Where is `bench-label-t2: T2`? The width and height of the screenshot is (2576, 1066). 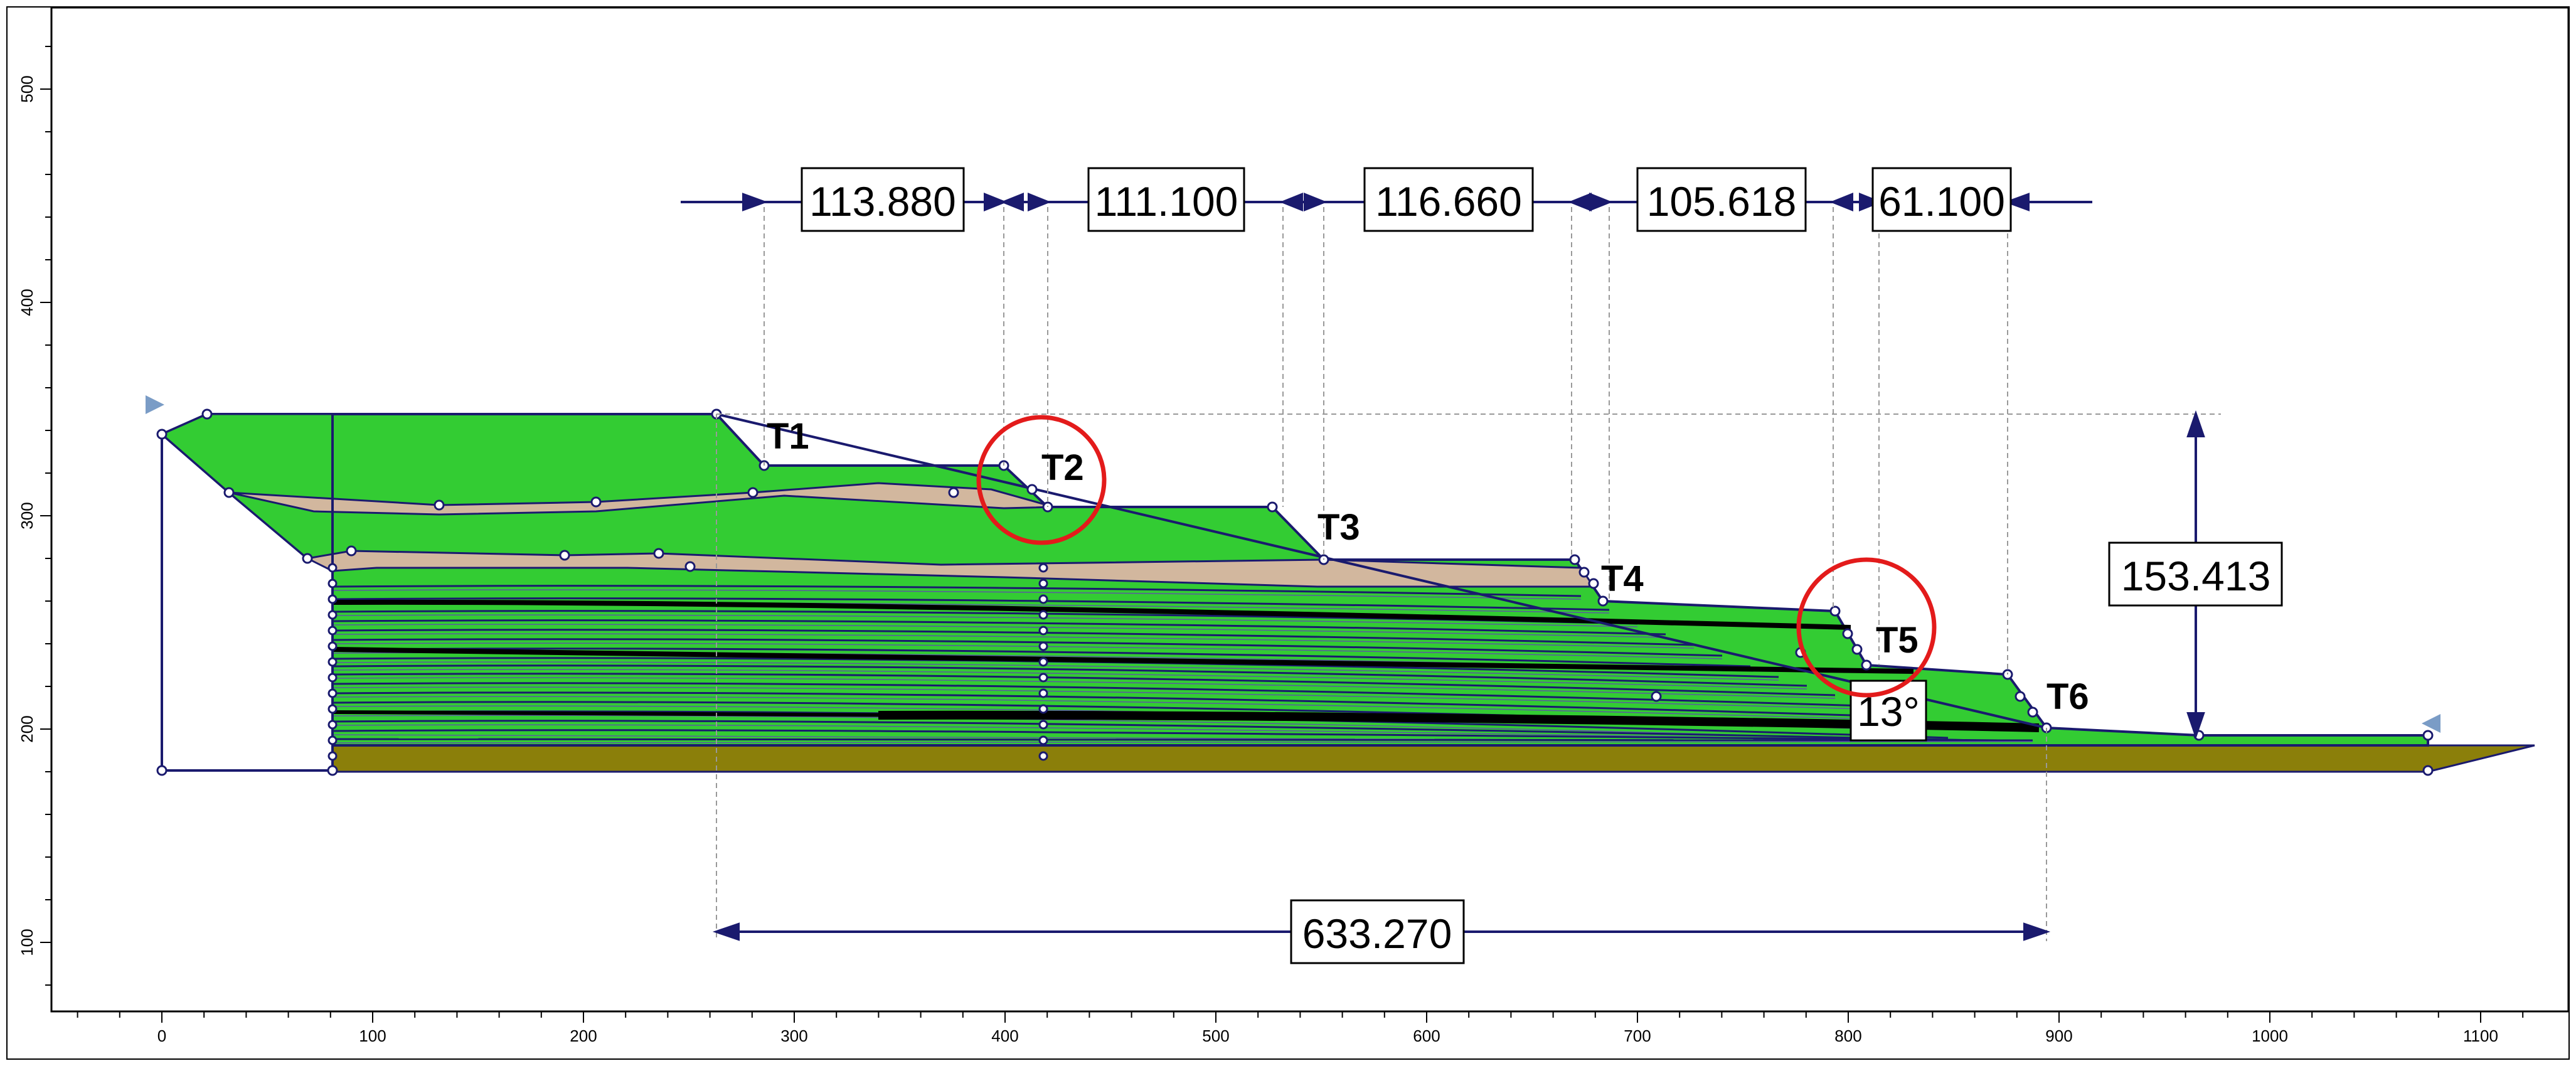
bench-label-t2: T2 is located at coordinates (1062, 467).